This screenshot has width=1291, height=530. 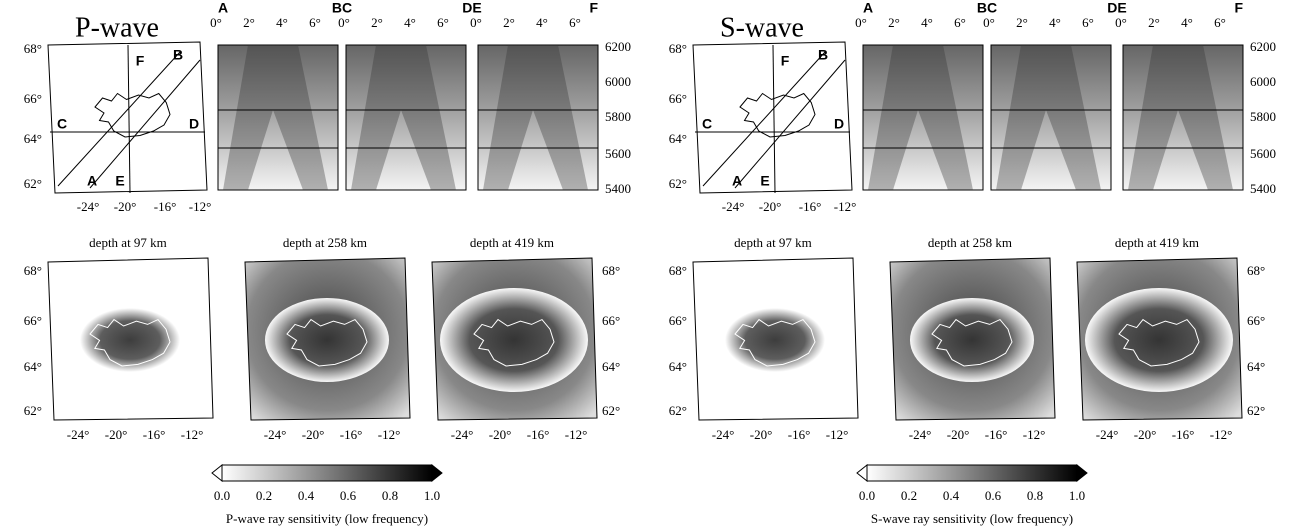 I want to click on section-label: DE, so click(x=471, y=8).